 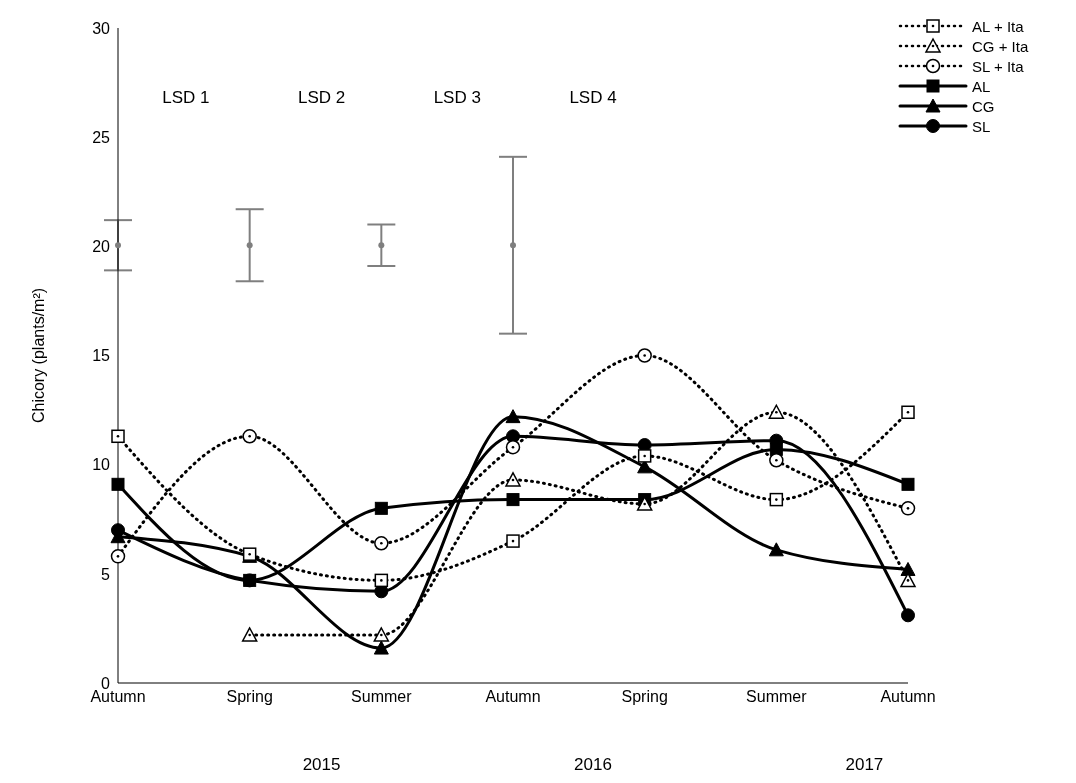 What do you see at coordinates (321, 98) in the screenshot?
I see `annotation: LSD 2` at bounding box center [321, 98].